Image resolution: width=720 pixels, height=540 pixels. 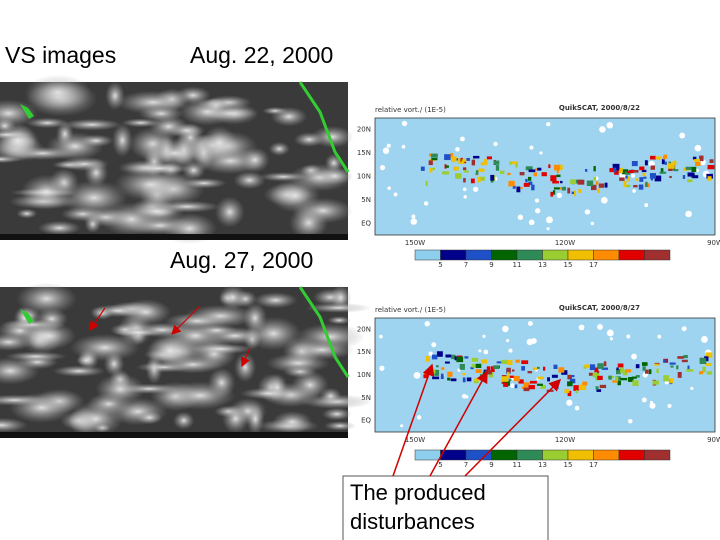 What do you see at coordinates (545, 176) in the screenshot?
I see `map-ocean` at bounding box center [545, 176].